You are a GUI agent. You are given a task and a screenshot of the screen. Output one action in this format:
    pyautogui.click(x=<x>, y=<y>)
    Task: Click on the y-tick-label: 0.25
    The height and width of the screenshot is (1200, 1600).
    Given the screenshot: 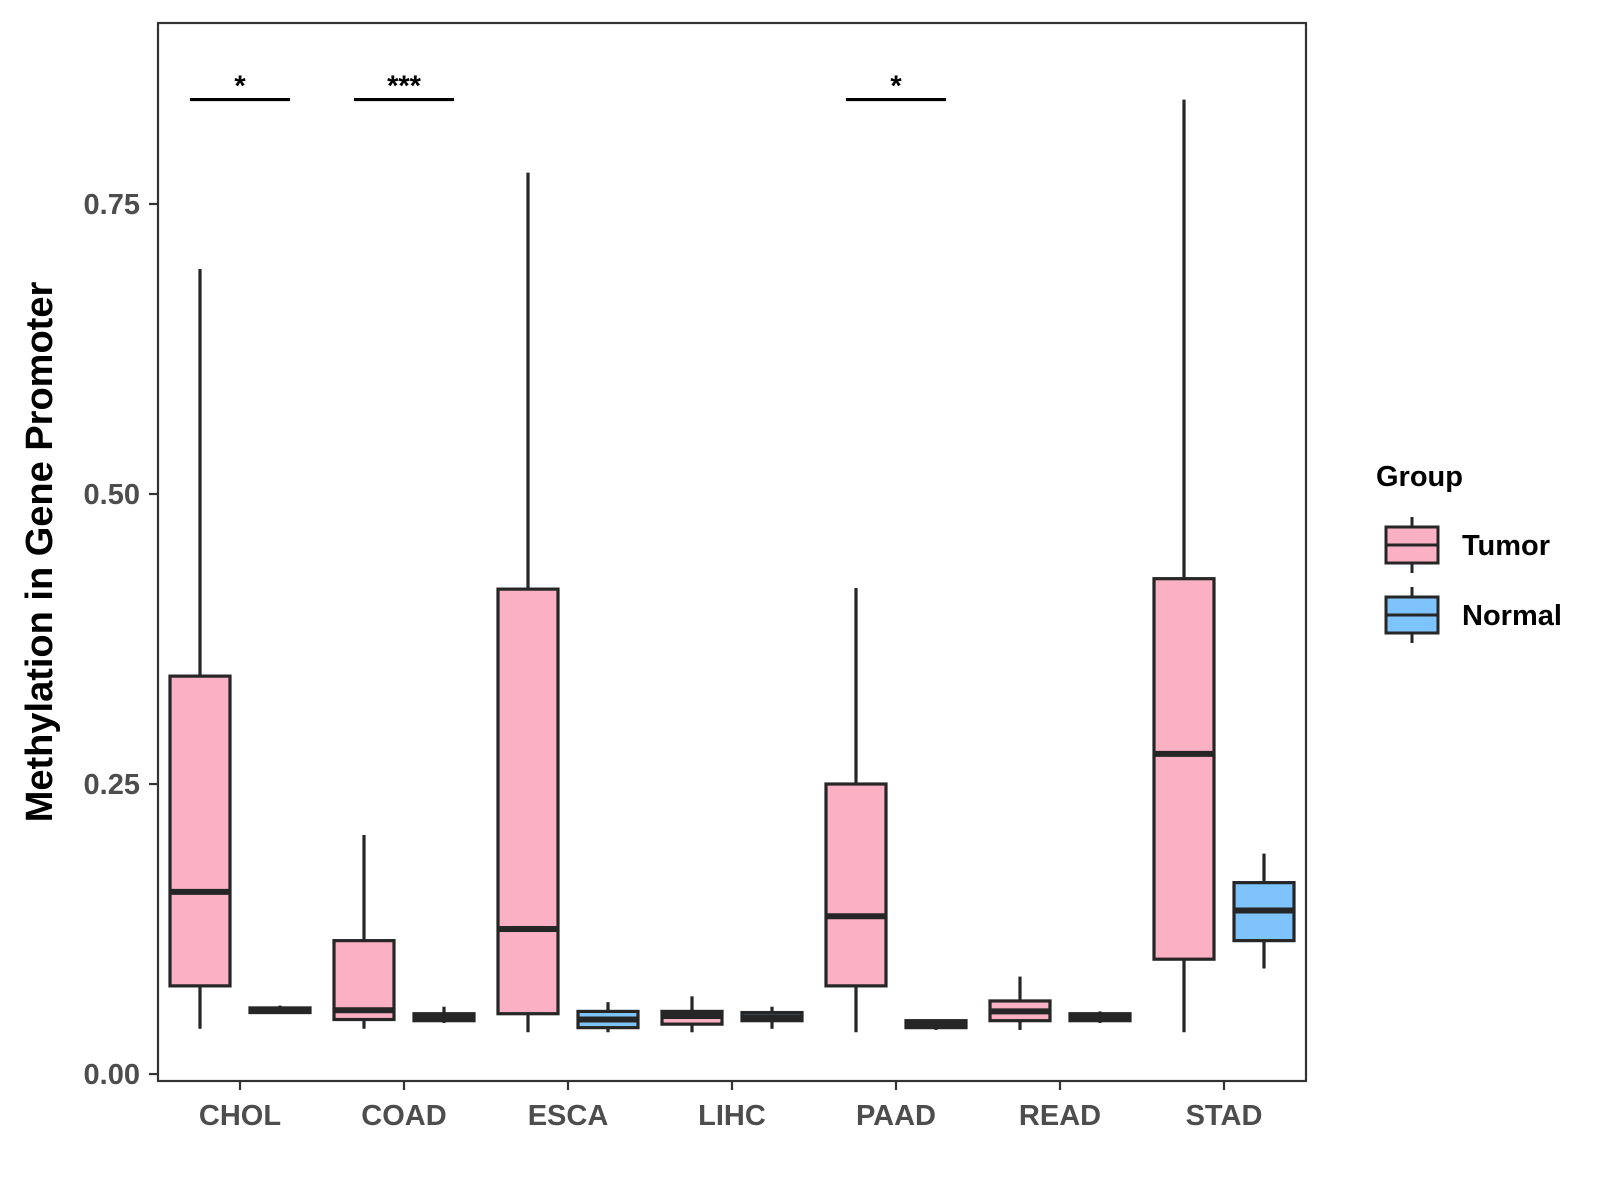 What is the action you would take?
    pyautogui.click(x=112, y=785)
    